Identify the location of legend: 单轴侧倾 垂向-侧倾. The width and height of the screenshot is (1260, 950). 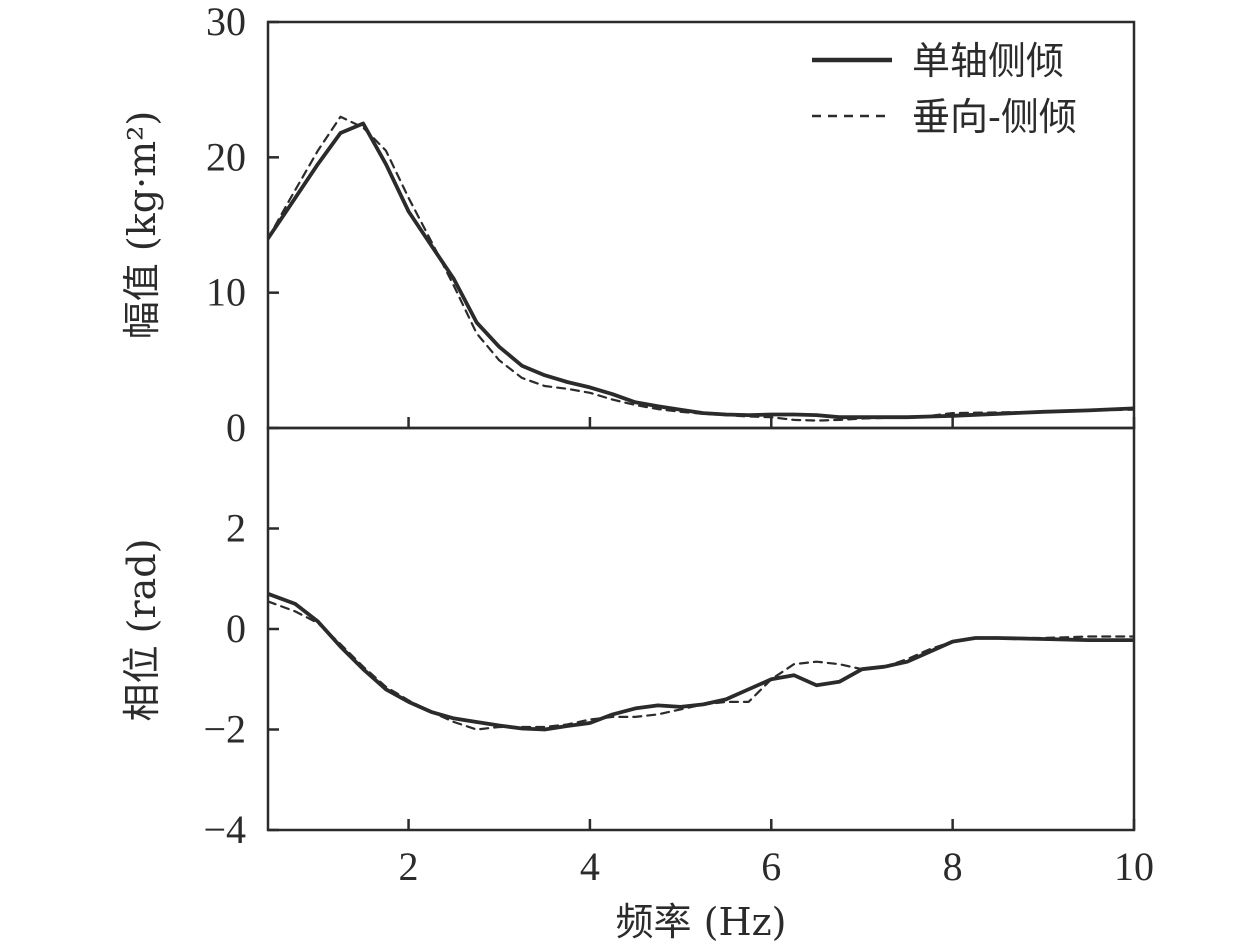
(944, 89).